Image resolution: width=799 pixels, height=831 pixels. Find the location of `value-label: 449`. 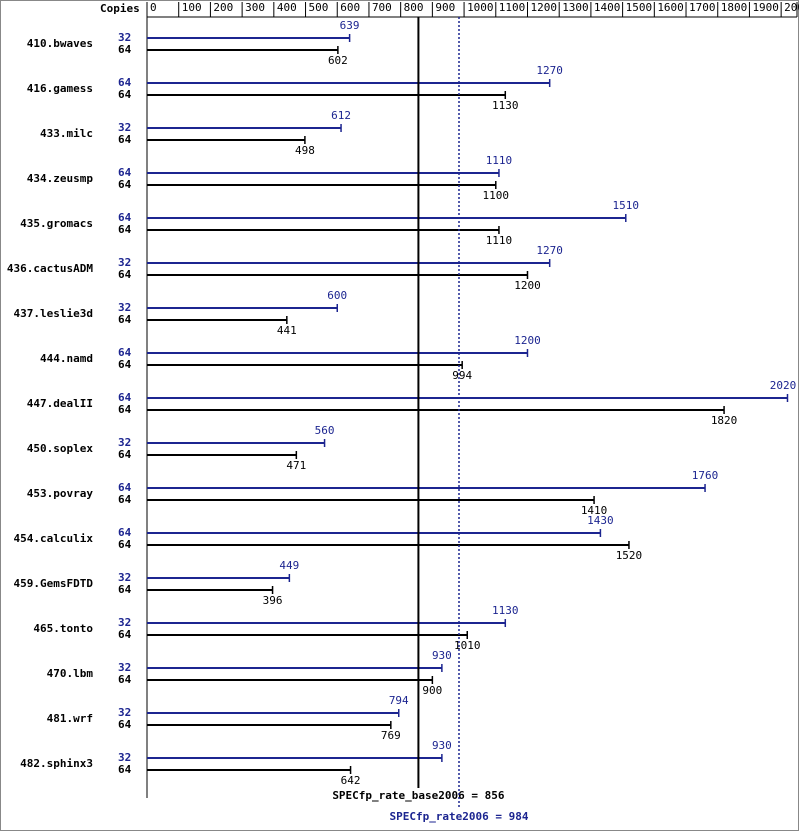

value-label: 449 is located at coordinates (289, 565).